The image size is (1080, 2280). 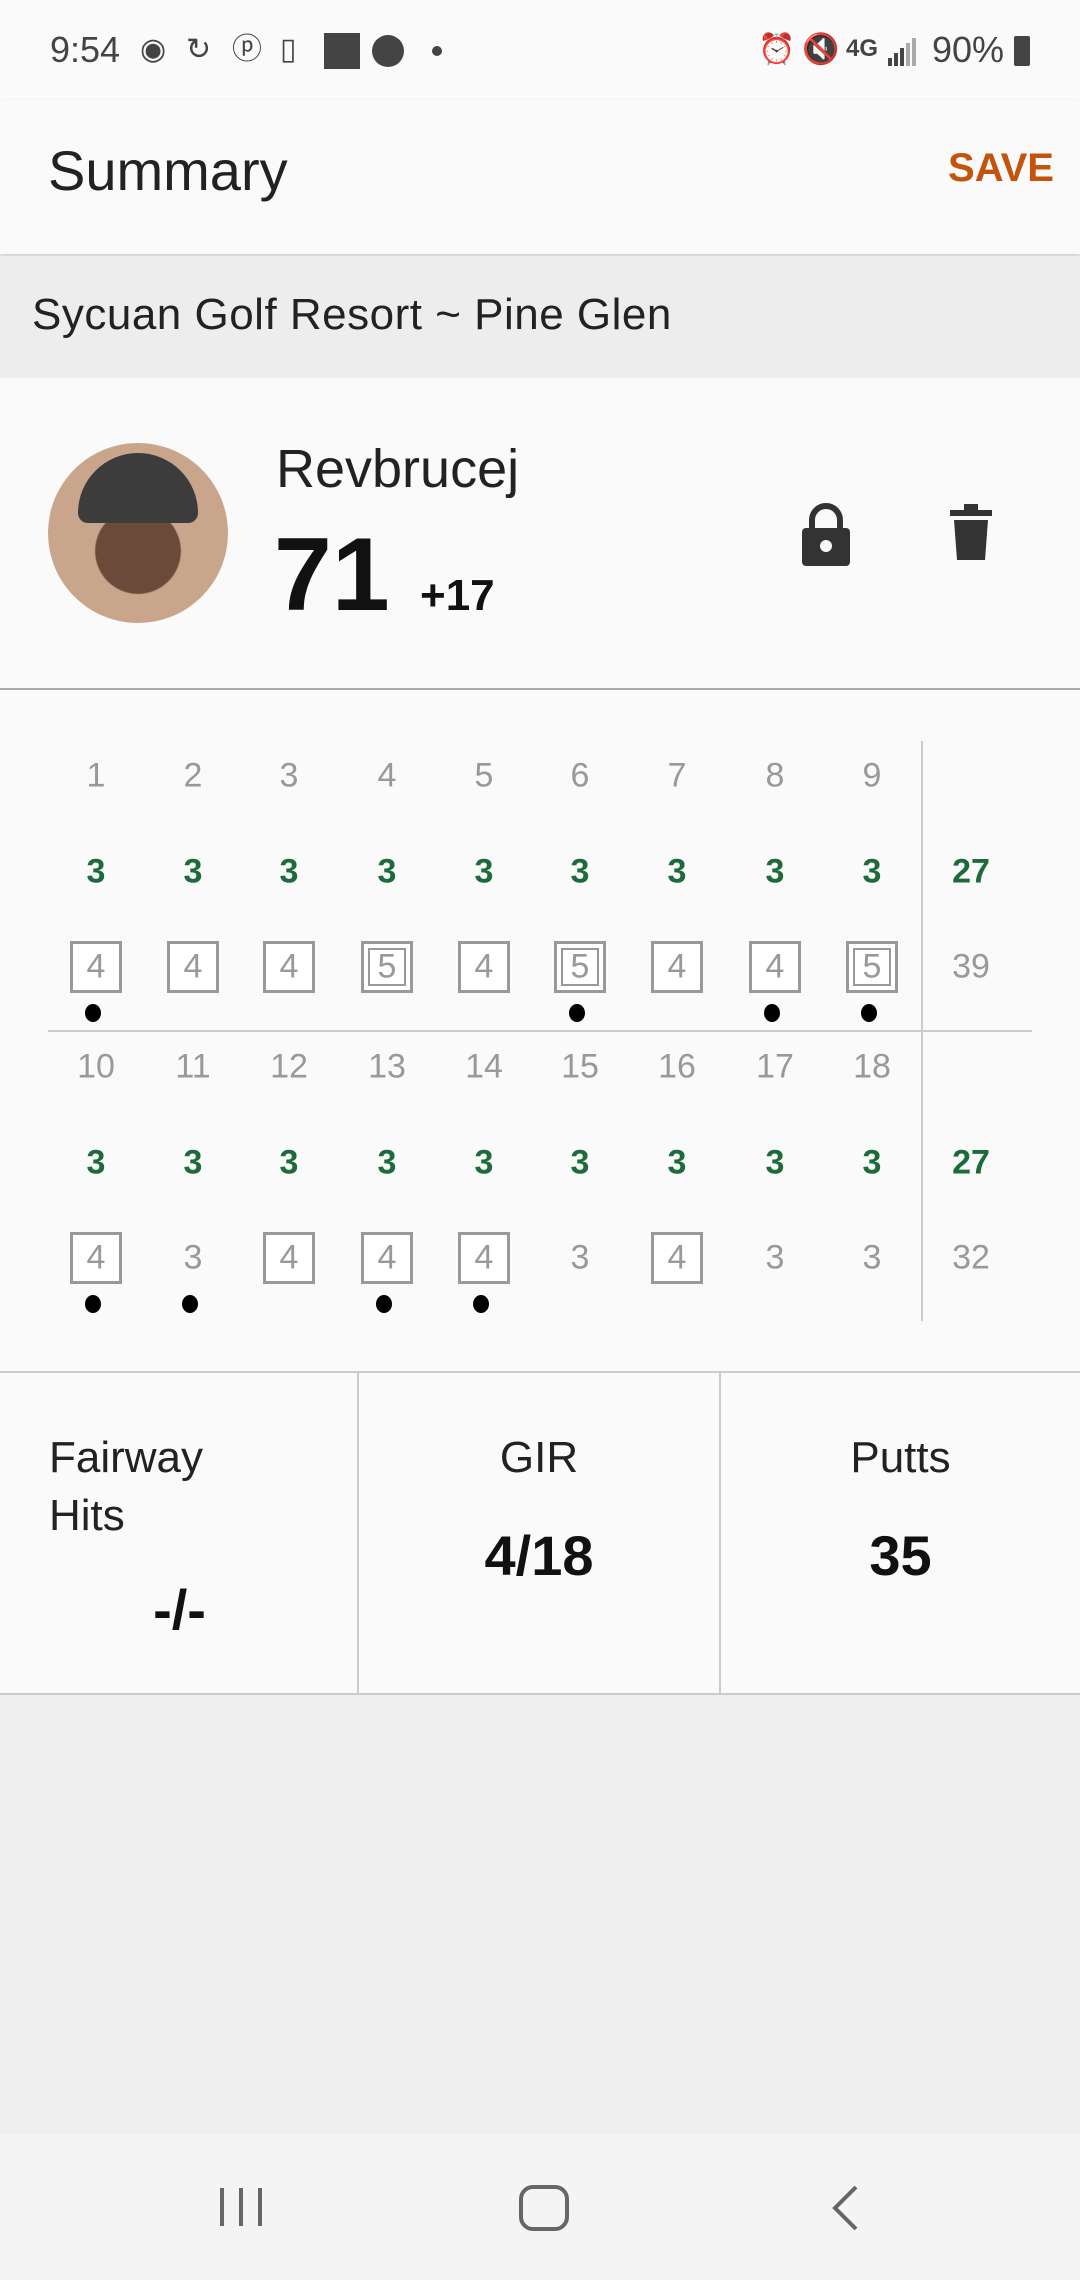 I want to click on putts-value: 35, so click(x=900, y=1555).